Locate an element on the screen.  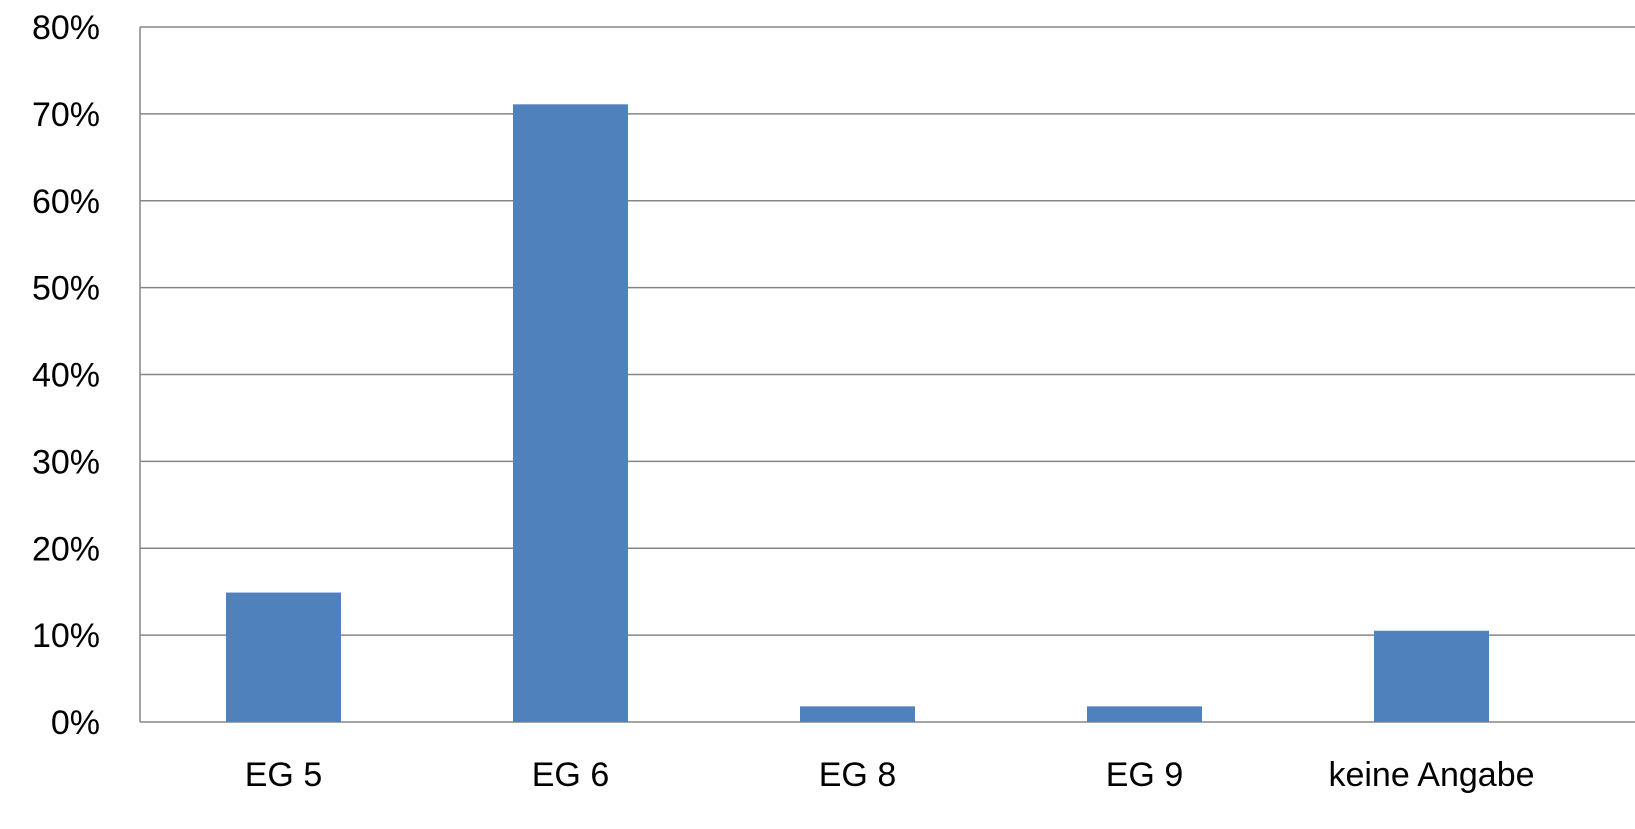
y-tick-label: 0% is located at coordinates (75, 723).